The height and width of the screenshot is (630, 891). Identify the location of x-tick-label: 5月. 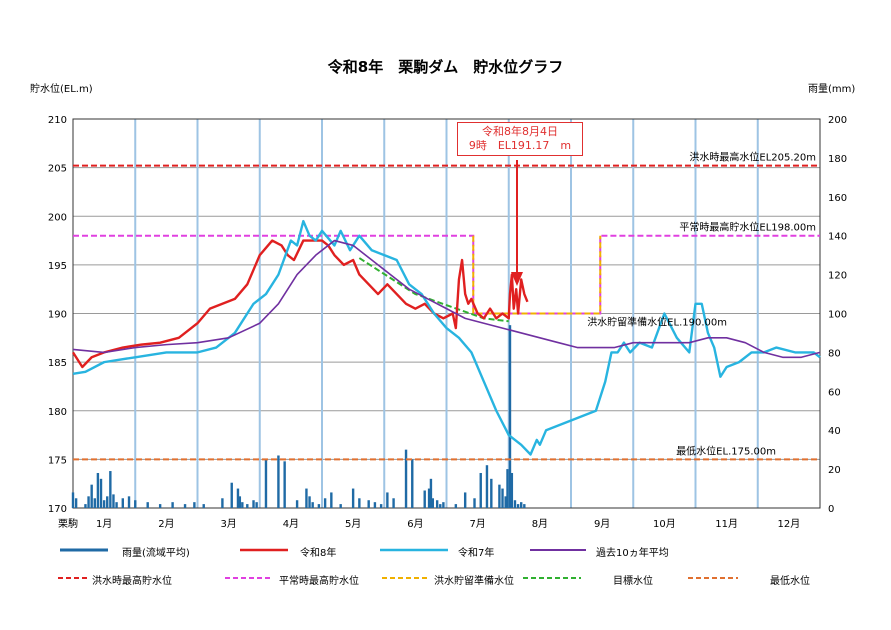
(353, 524).